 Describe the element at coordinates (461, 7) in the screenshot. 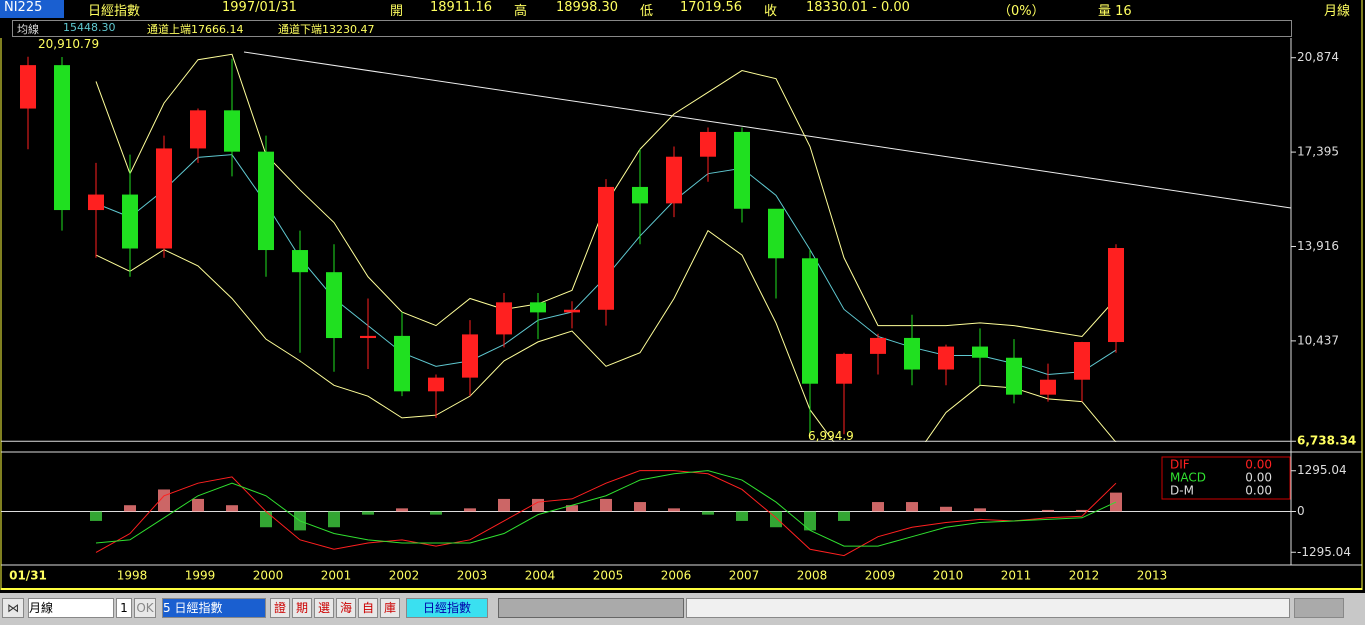

I see `open: 18911.16` at that location.